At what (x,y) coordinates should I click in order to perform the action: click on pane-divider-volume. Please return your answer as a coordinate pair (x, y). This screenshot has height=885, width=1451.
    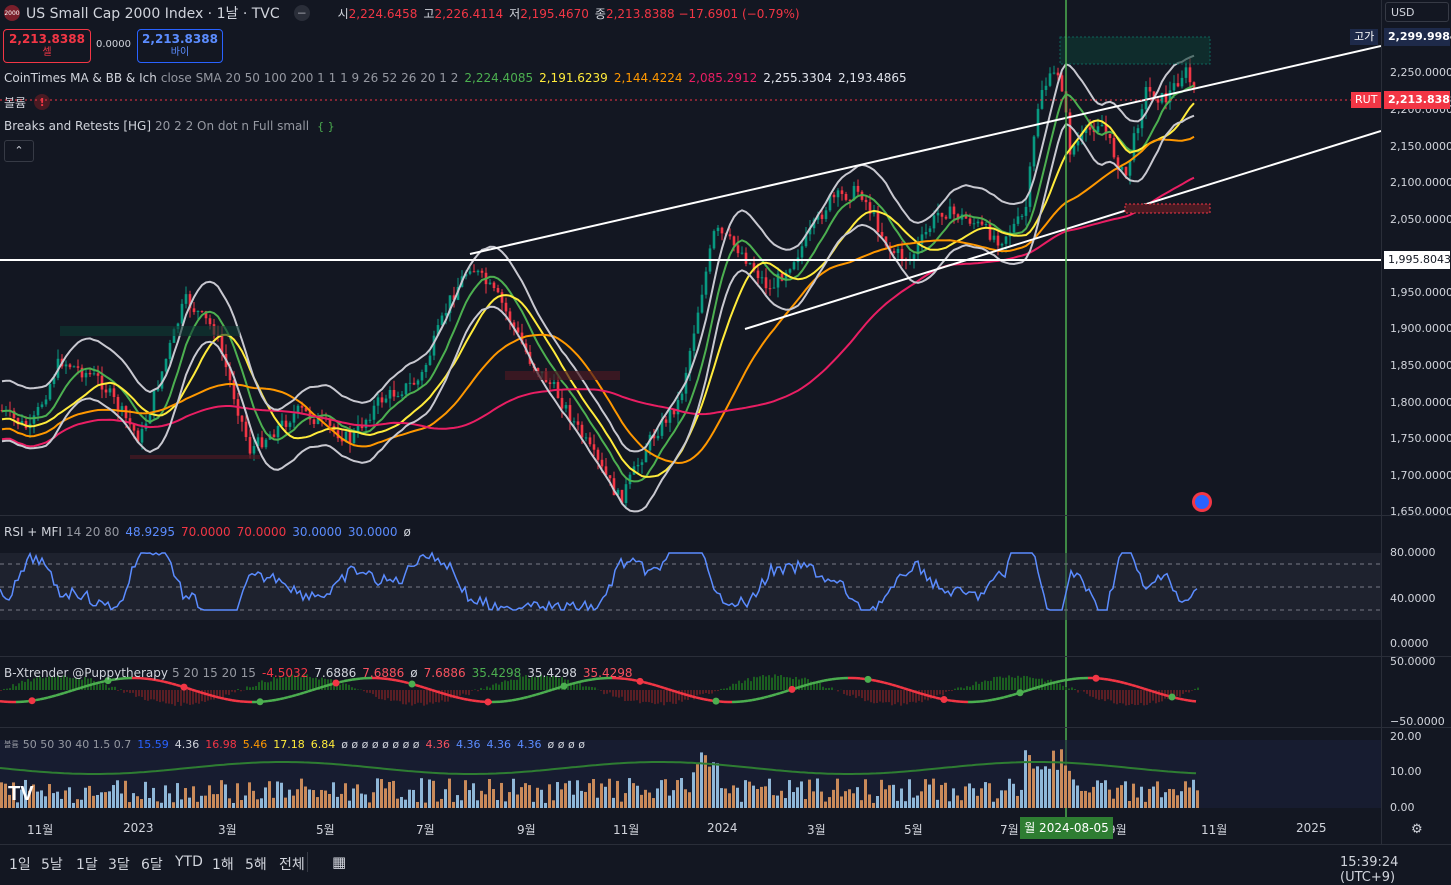
    Looking at the image, I should click on (725, 727).